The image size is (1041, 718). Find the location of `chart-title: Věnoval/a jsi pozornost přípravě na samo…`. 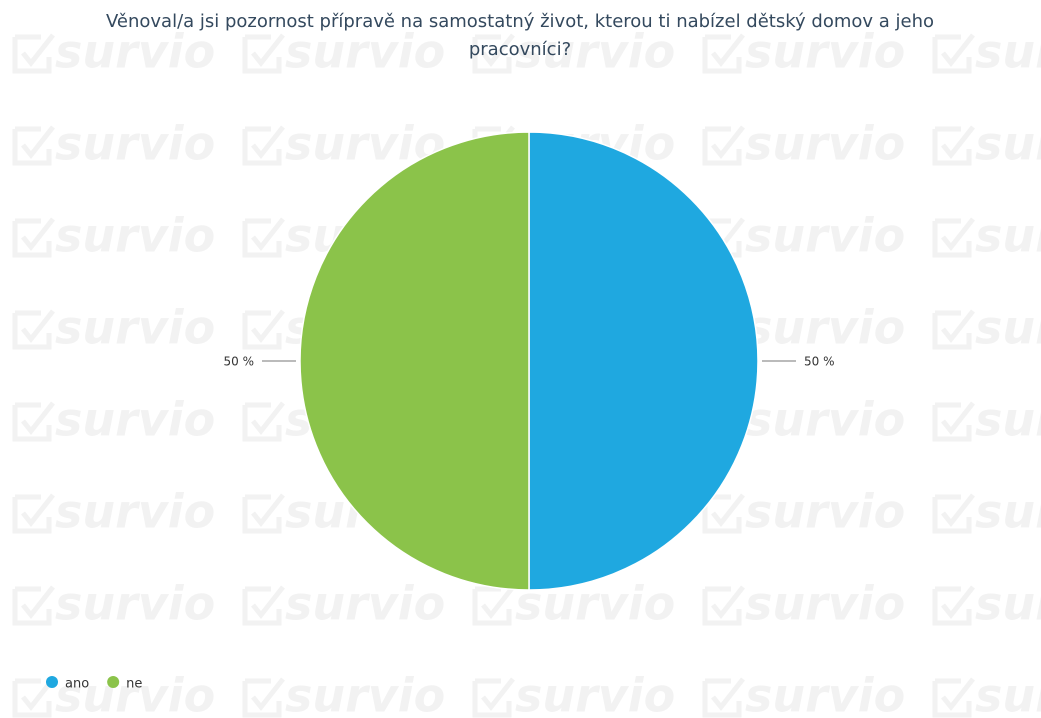

chart-title: Věnoval/a jsi pozornost přípravě na samo… is located at coordinates (520, 35).